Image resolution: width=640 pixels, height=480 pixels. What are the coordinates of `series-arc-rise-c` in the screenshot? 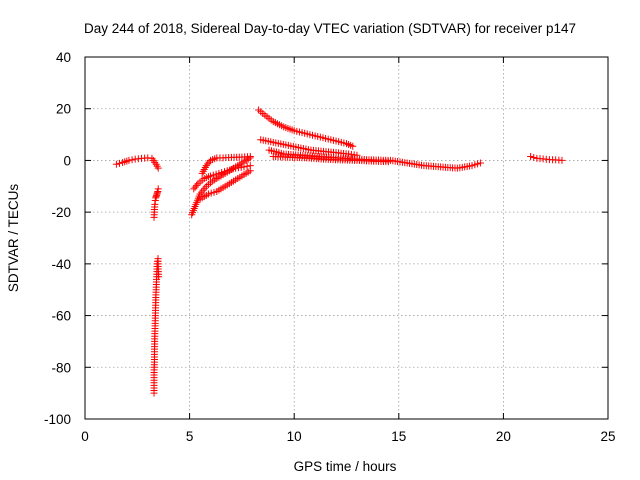 It's located at (225, 185).